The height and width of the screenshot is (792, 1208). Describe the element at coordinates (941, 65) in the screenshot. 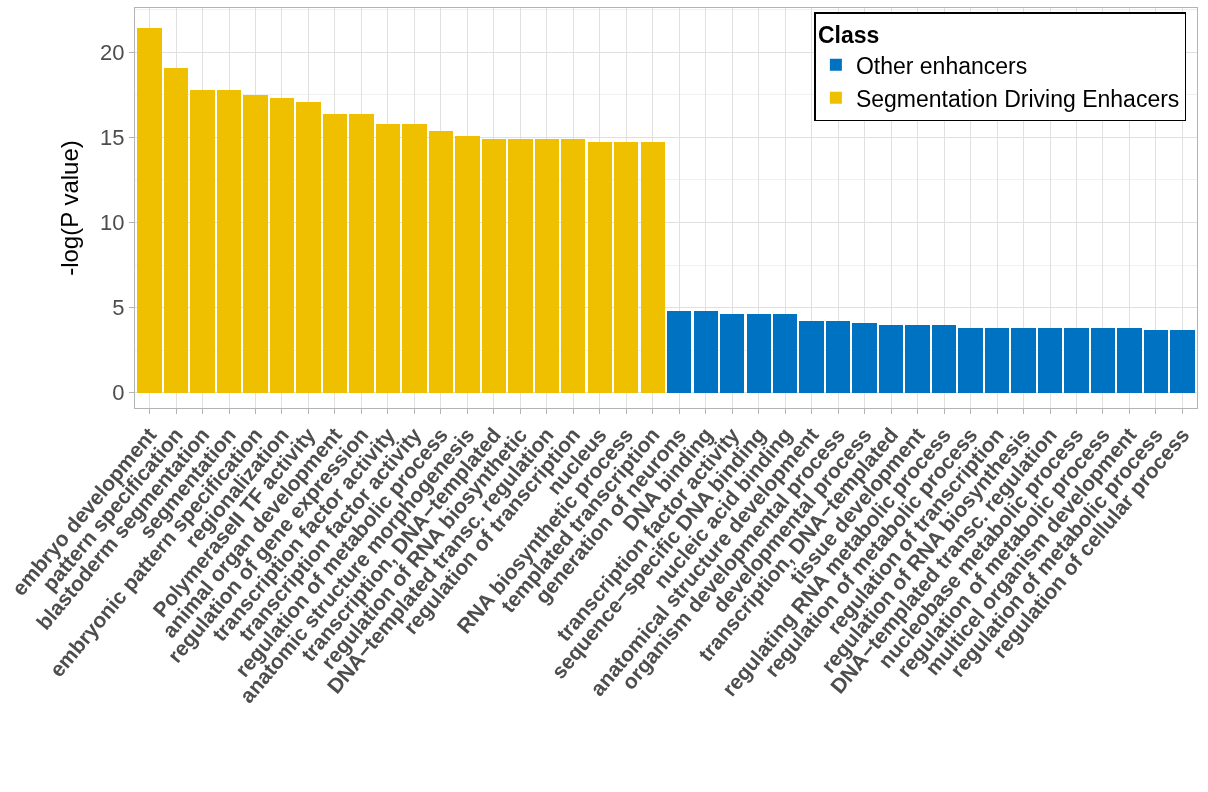

I see `legend-label: Other enhancers` at that location.